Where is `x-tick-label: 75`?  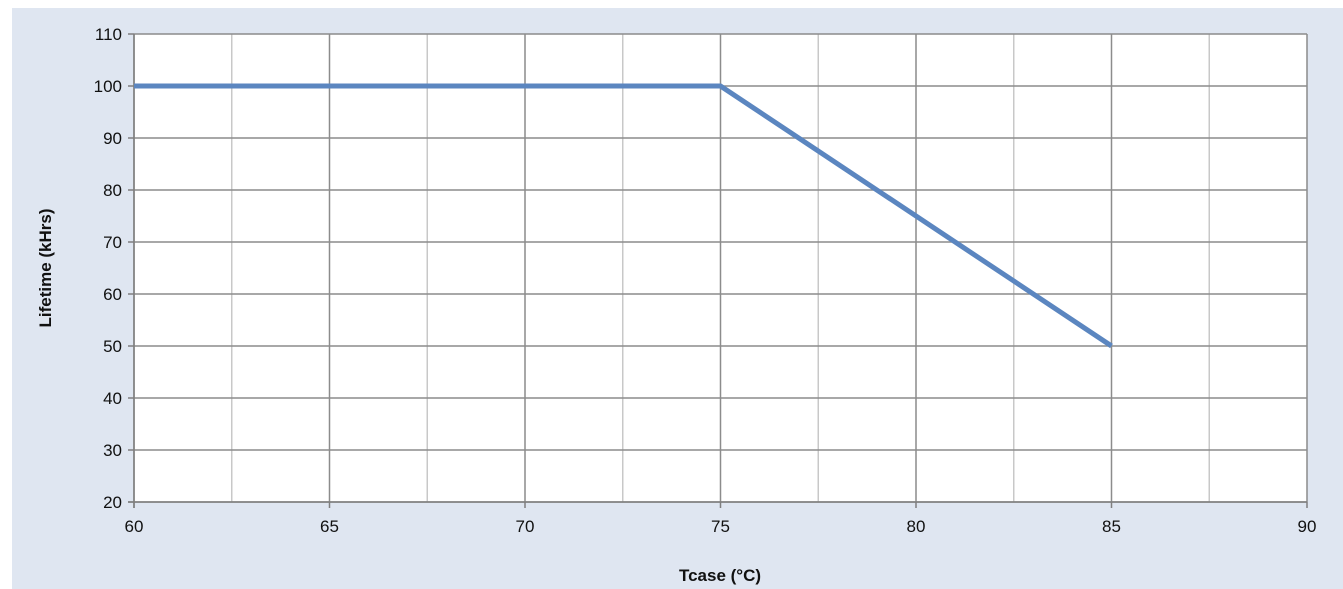
x-tick-label: 75 is located at coordinates (720, 526).